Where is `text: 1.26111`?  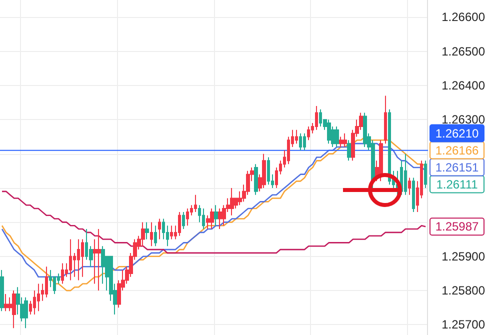
text: 1.26111 is located at coordinates (457, 184).